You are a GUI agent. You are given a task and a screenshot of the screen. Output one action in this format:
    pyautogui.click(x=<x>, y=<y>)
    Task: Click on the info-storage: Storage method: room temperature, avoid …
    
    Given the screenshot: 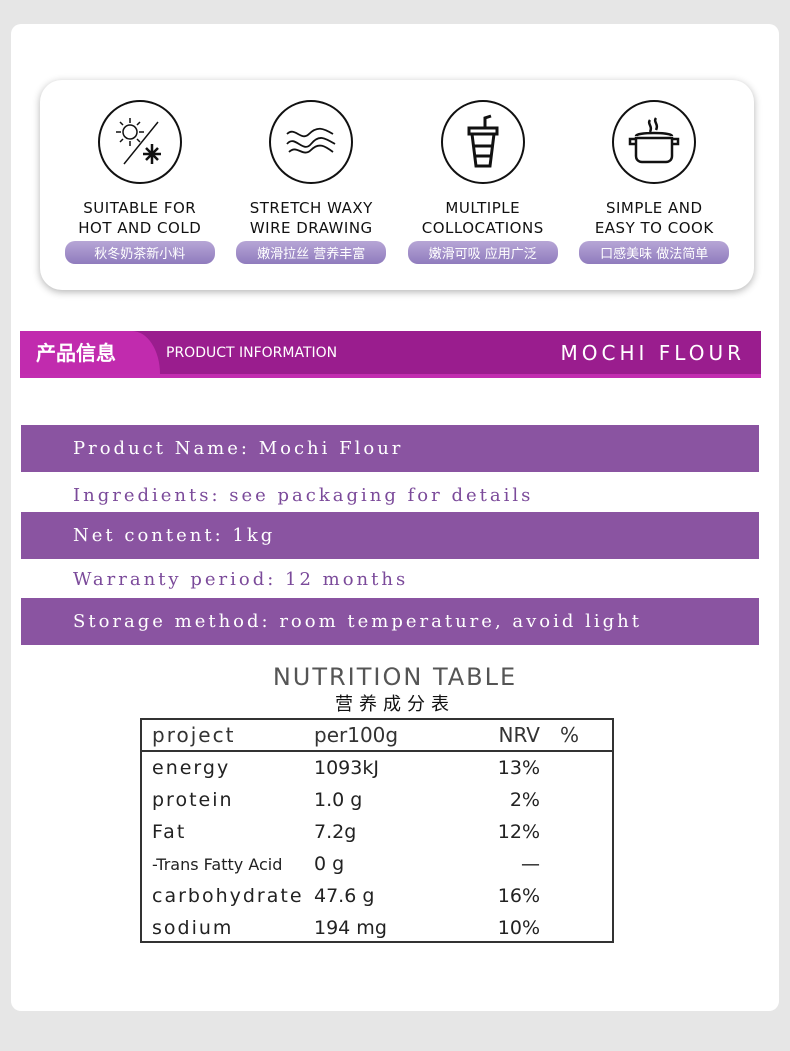 What is the action you would take?
    pyautogui.click(x=390, y=621)
    